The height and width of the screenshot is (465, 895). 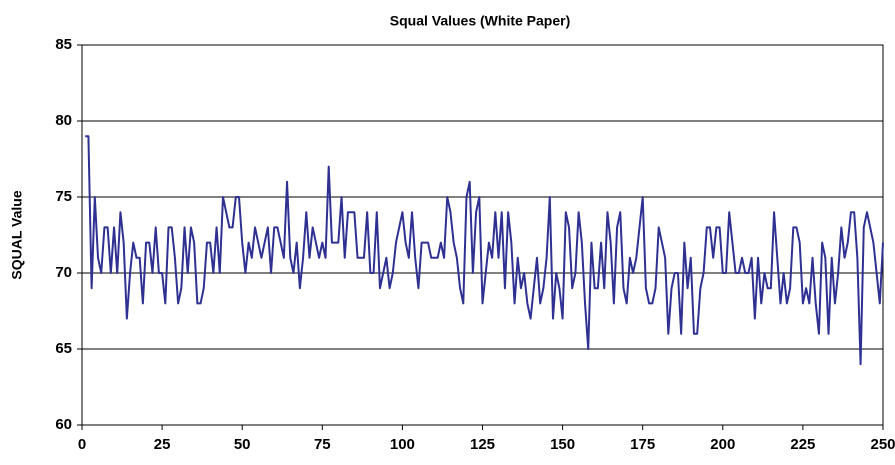 I want to click on x-tick-label: 225, so click(x=802, y=444).